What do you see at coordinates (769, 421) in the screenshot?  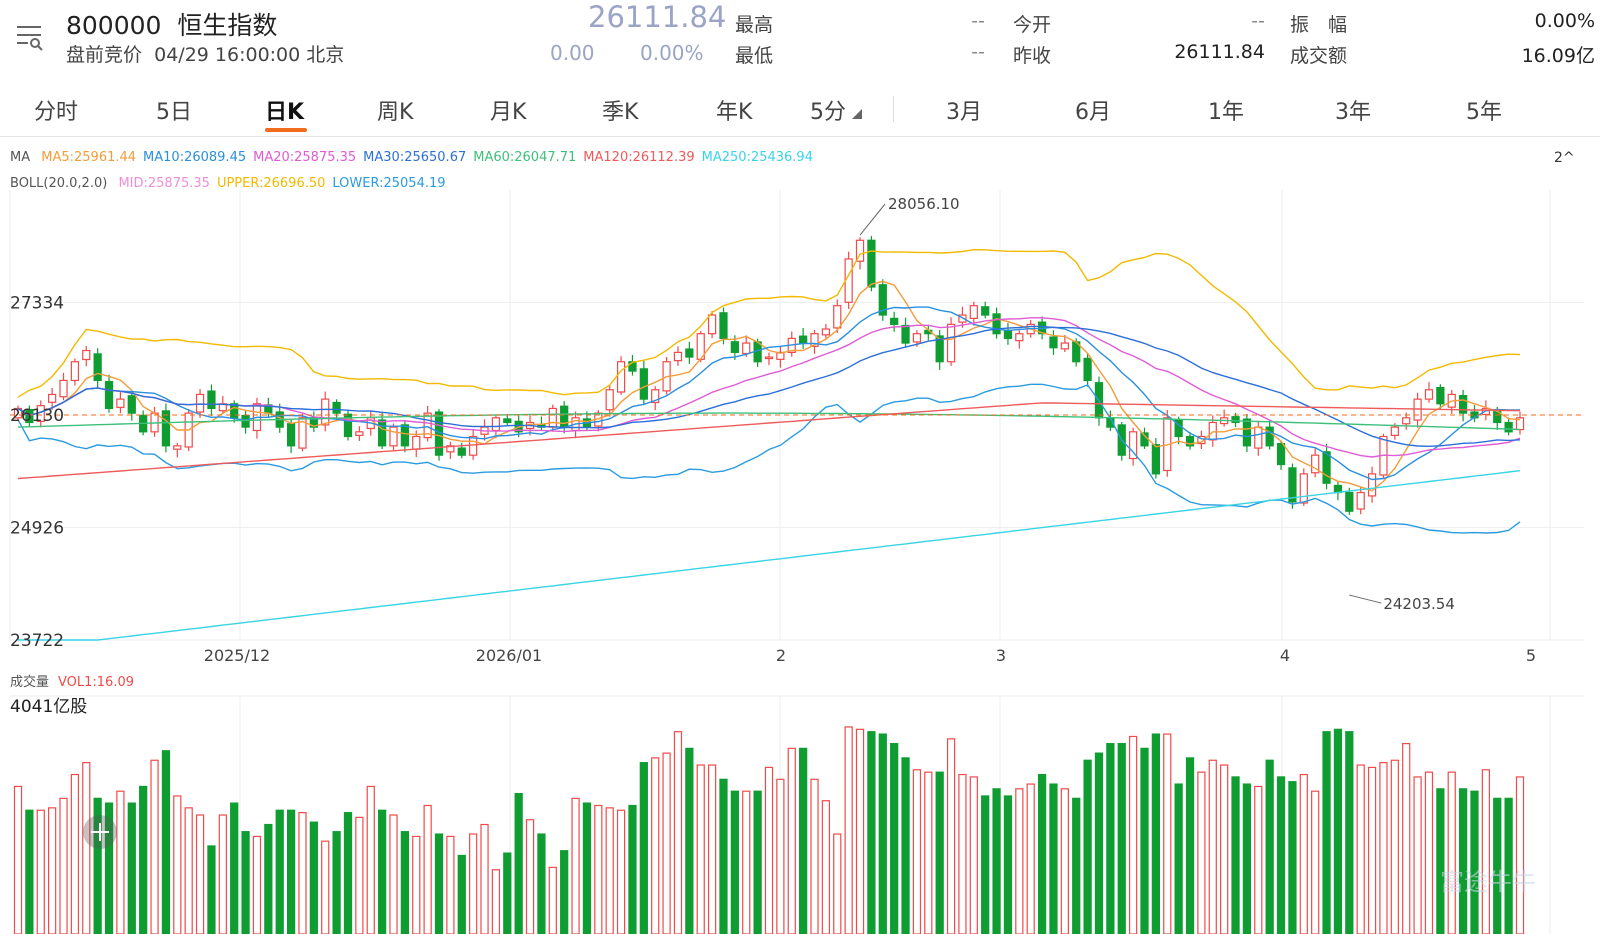 I see `ma60-line` at bounding box center [769, 421].